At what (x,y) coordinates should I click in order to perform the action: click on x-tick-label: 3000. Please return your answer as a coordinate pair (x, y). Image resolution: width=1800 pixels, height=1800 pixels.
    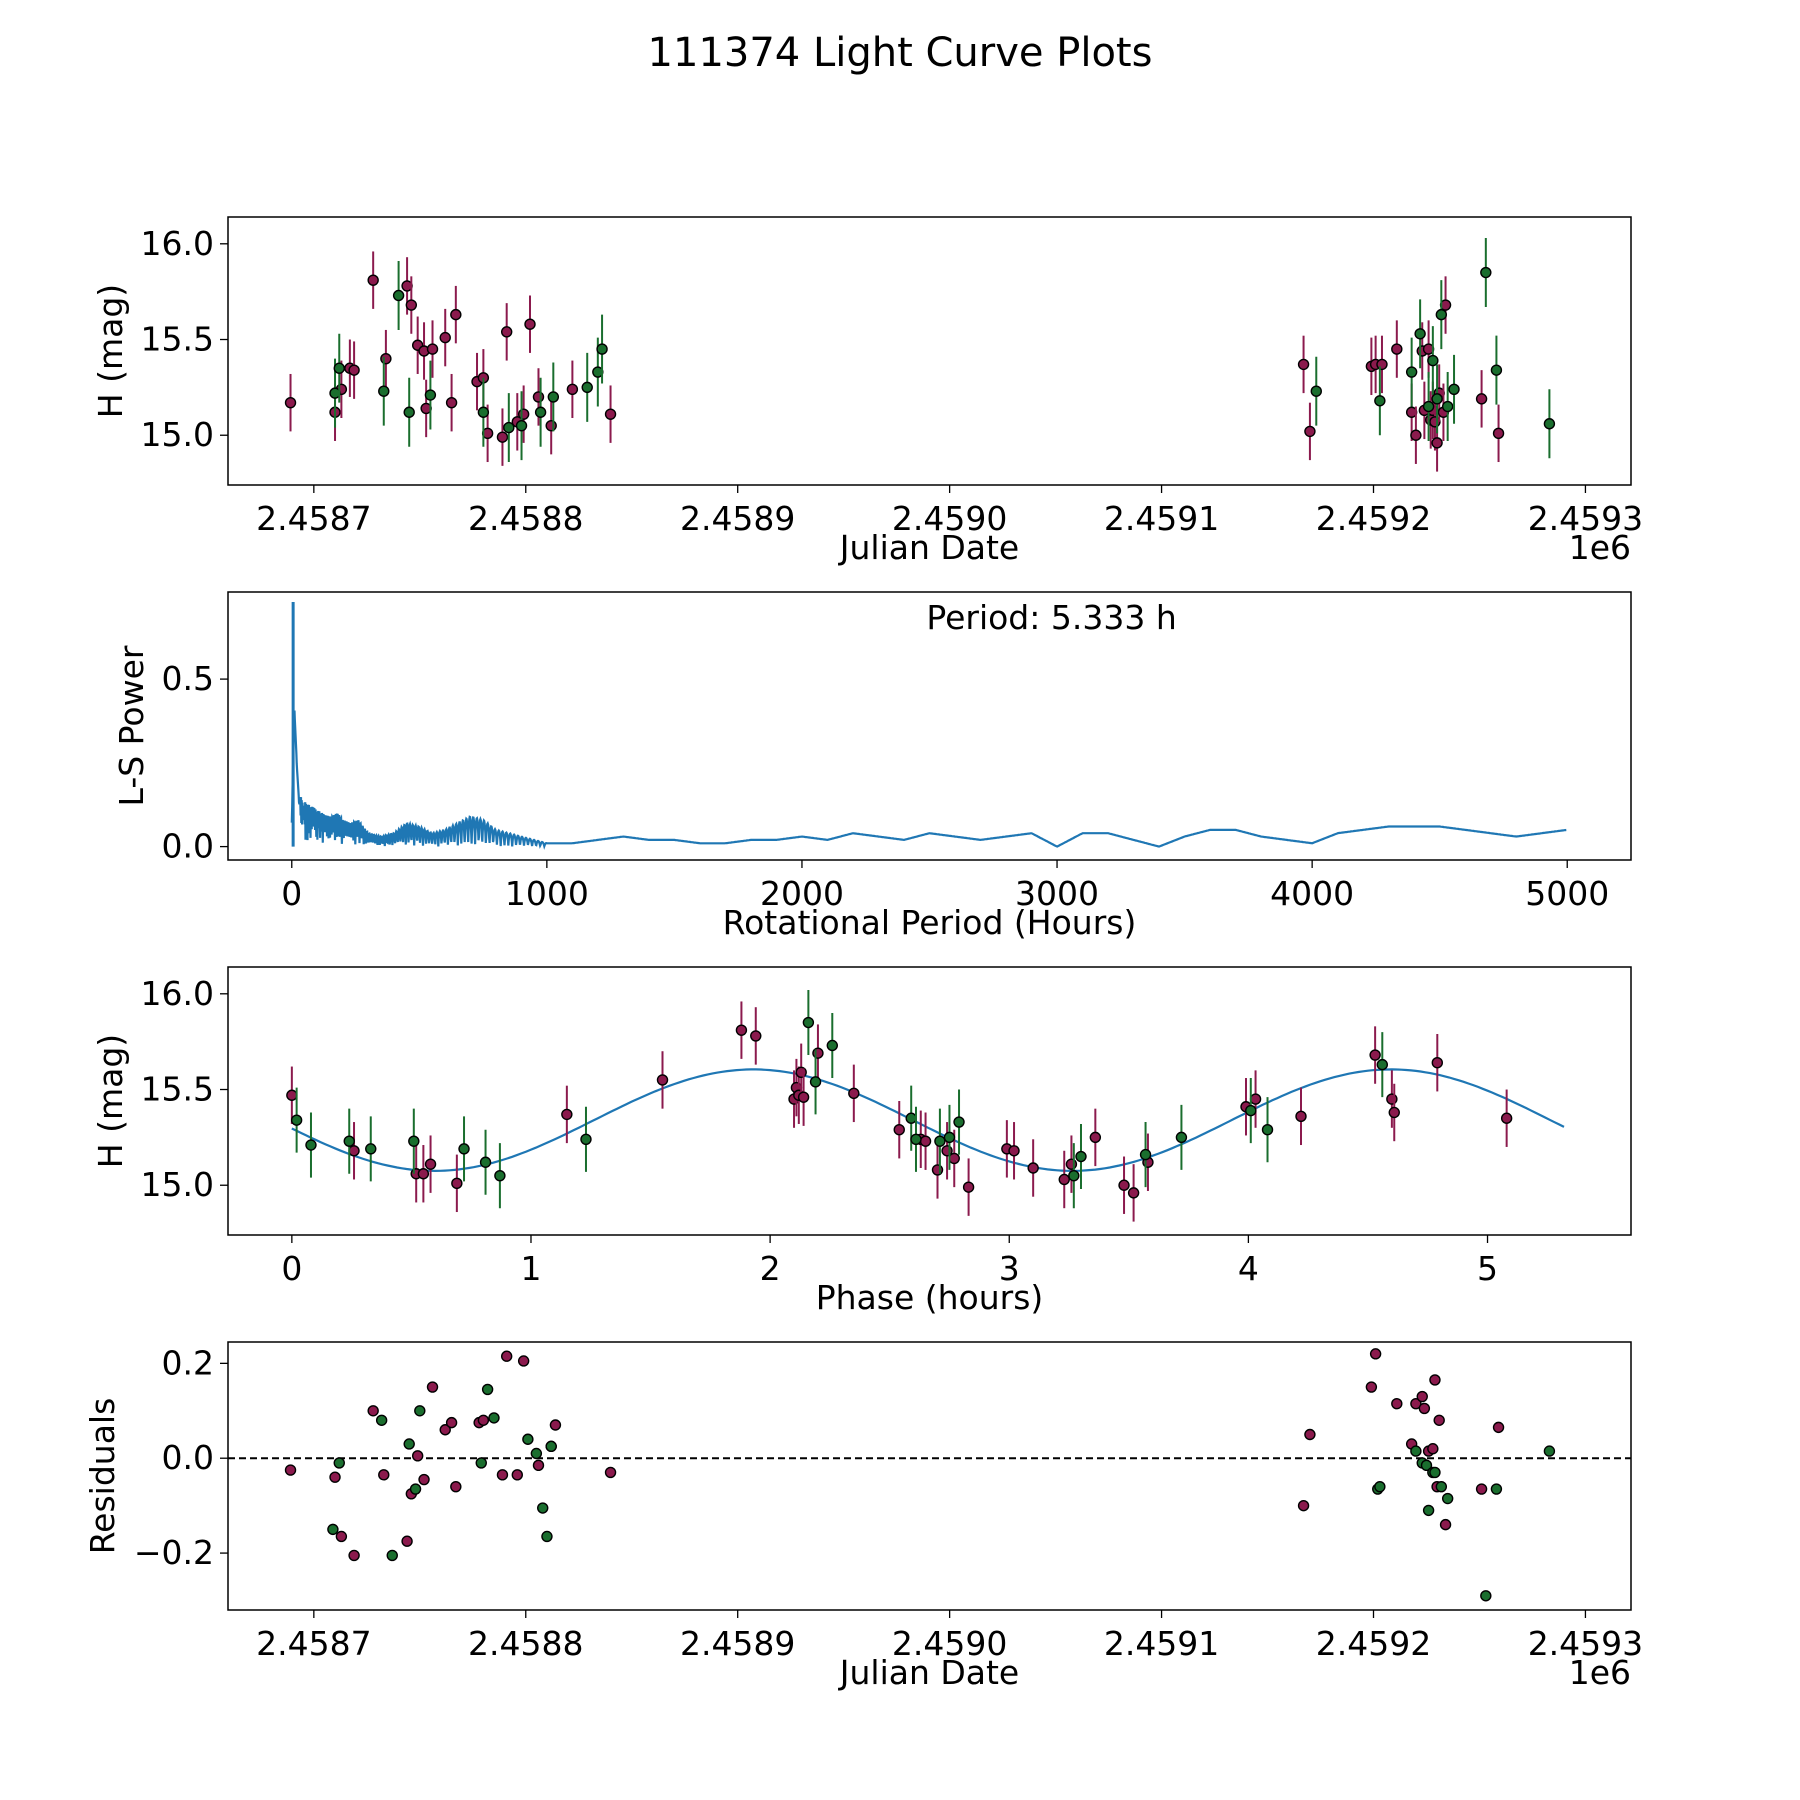
    Looking at the image, I should click on (1057, 893).